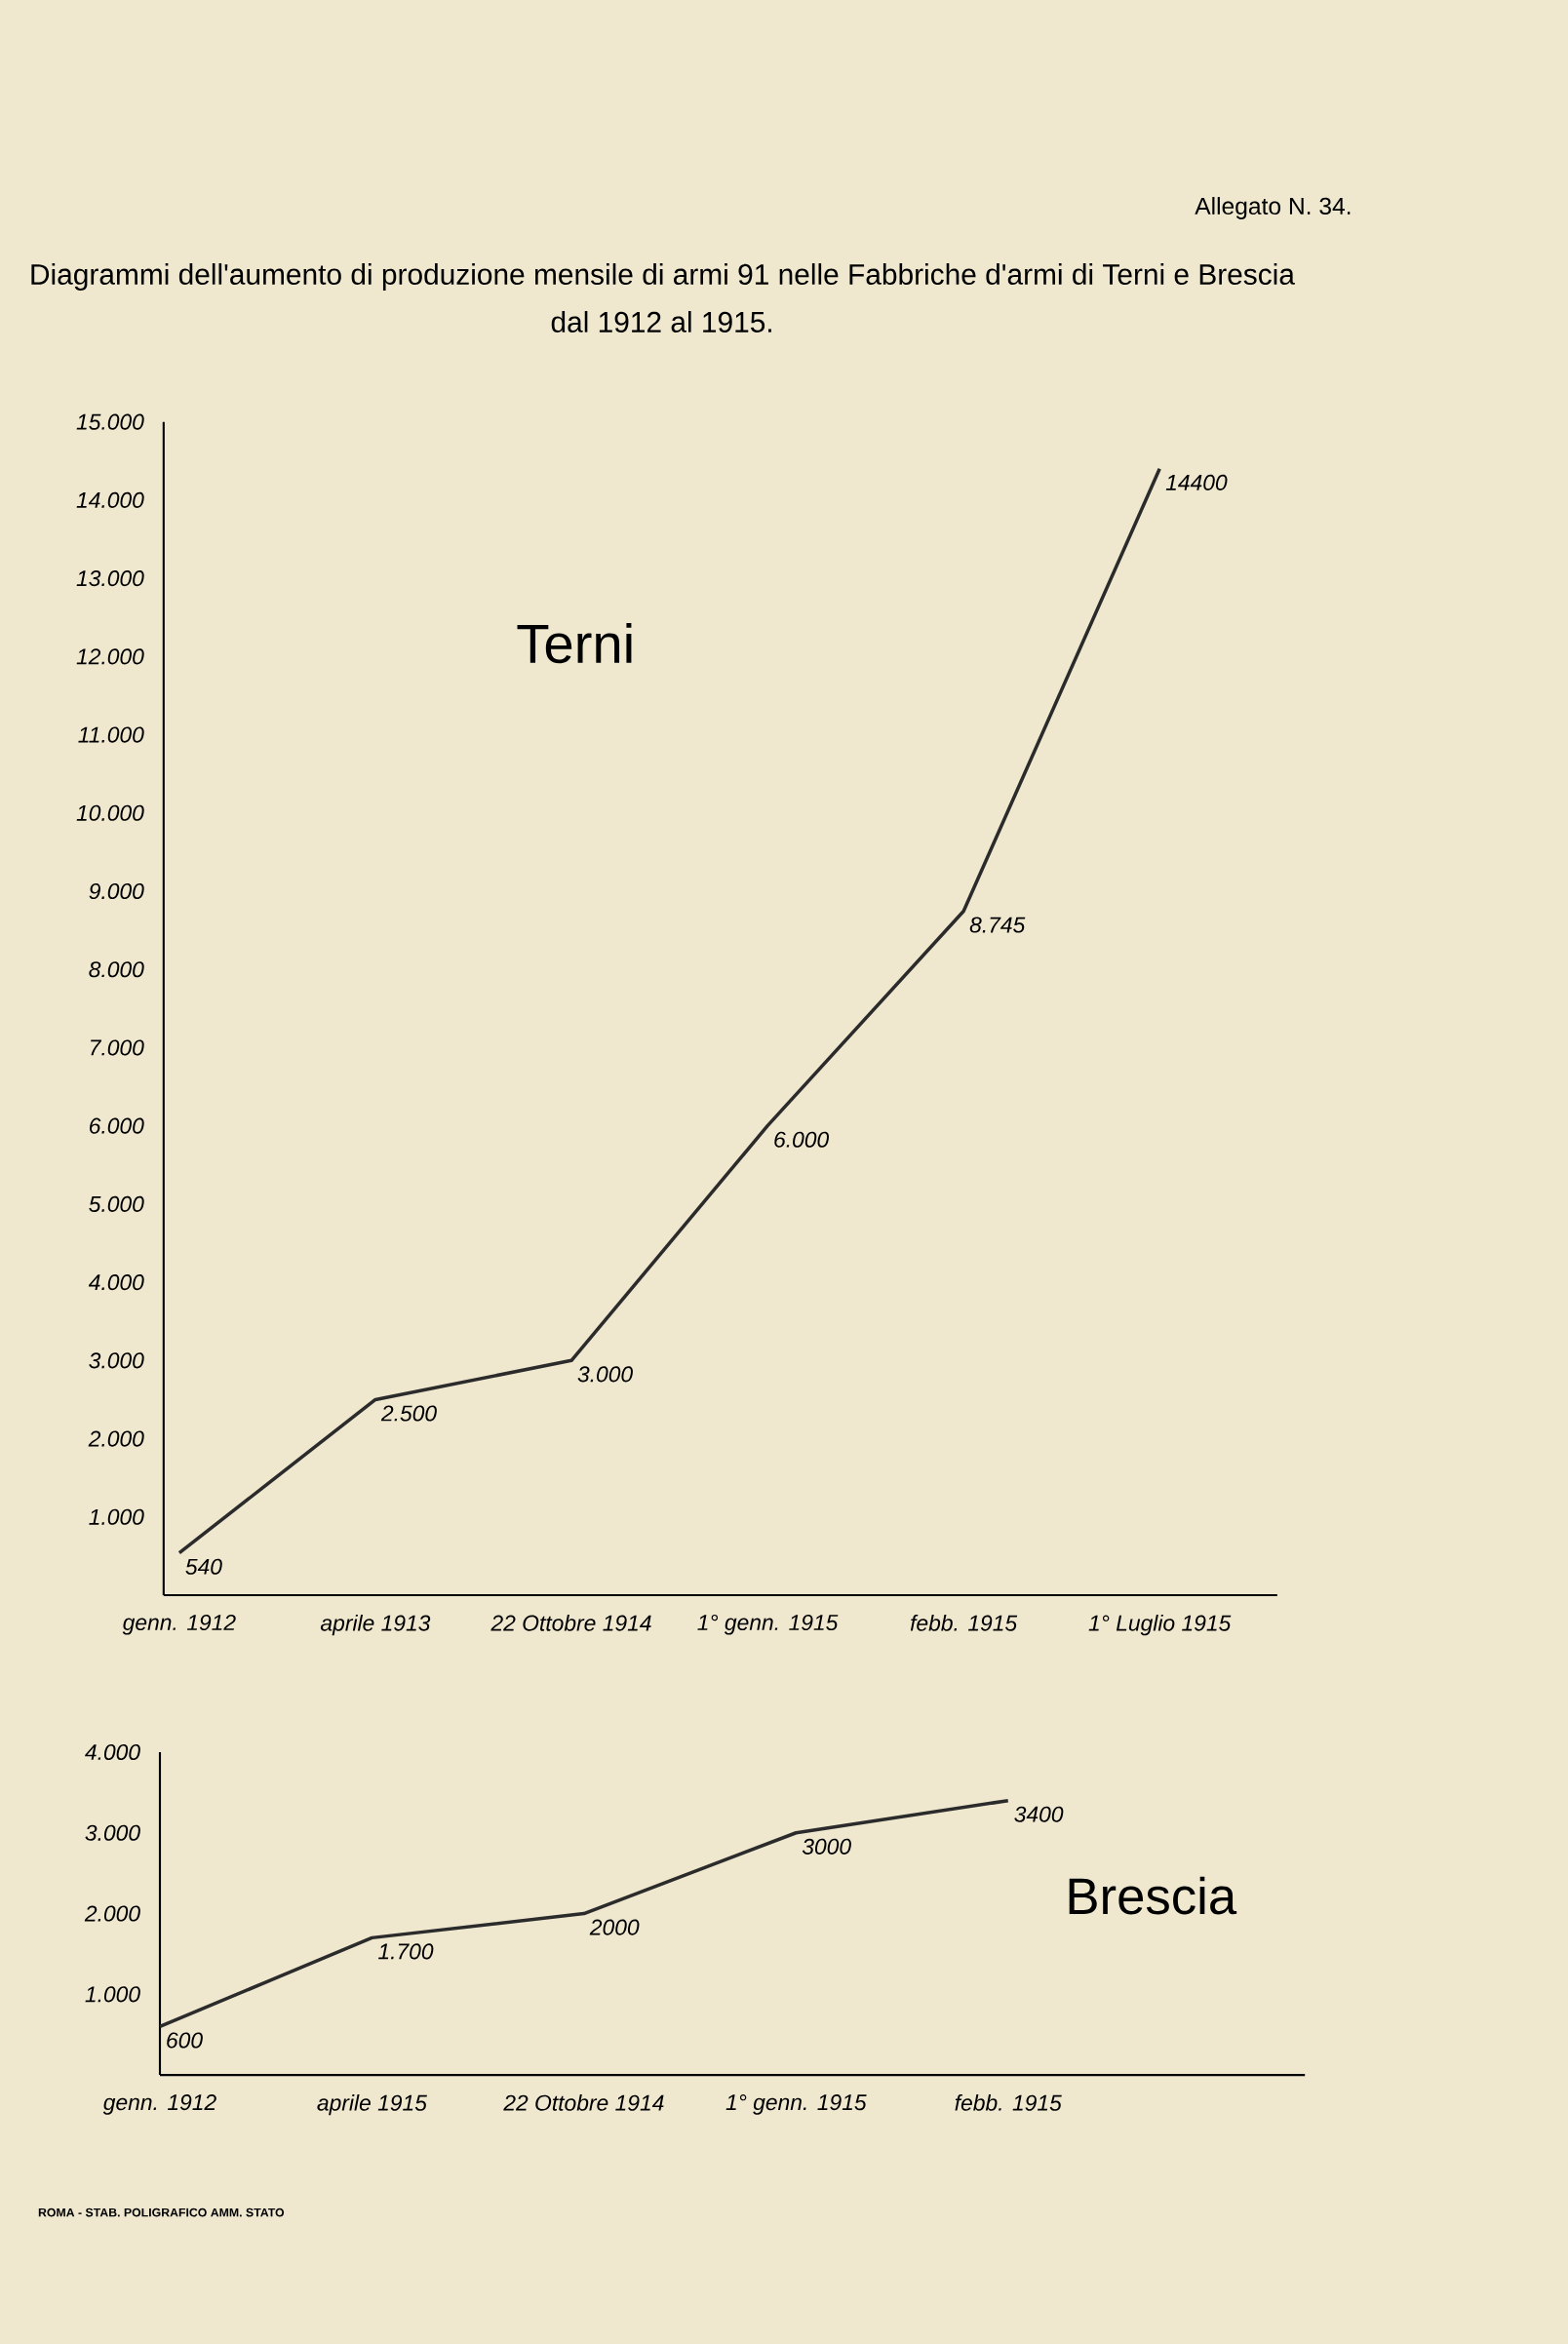 The image size is (1568, 2344). I want to click on data-label: 2000, so click(614, 1927).